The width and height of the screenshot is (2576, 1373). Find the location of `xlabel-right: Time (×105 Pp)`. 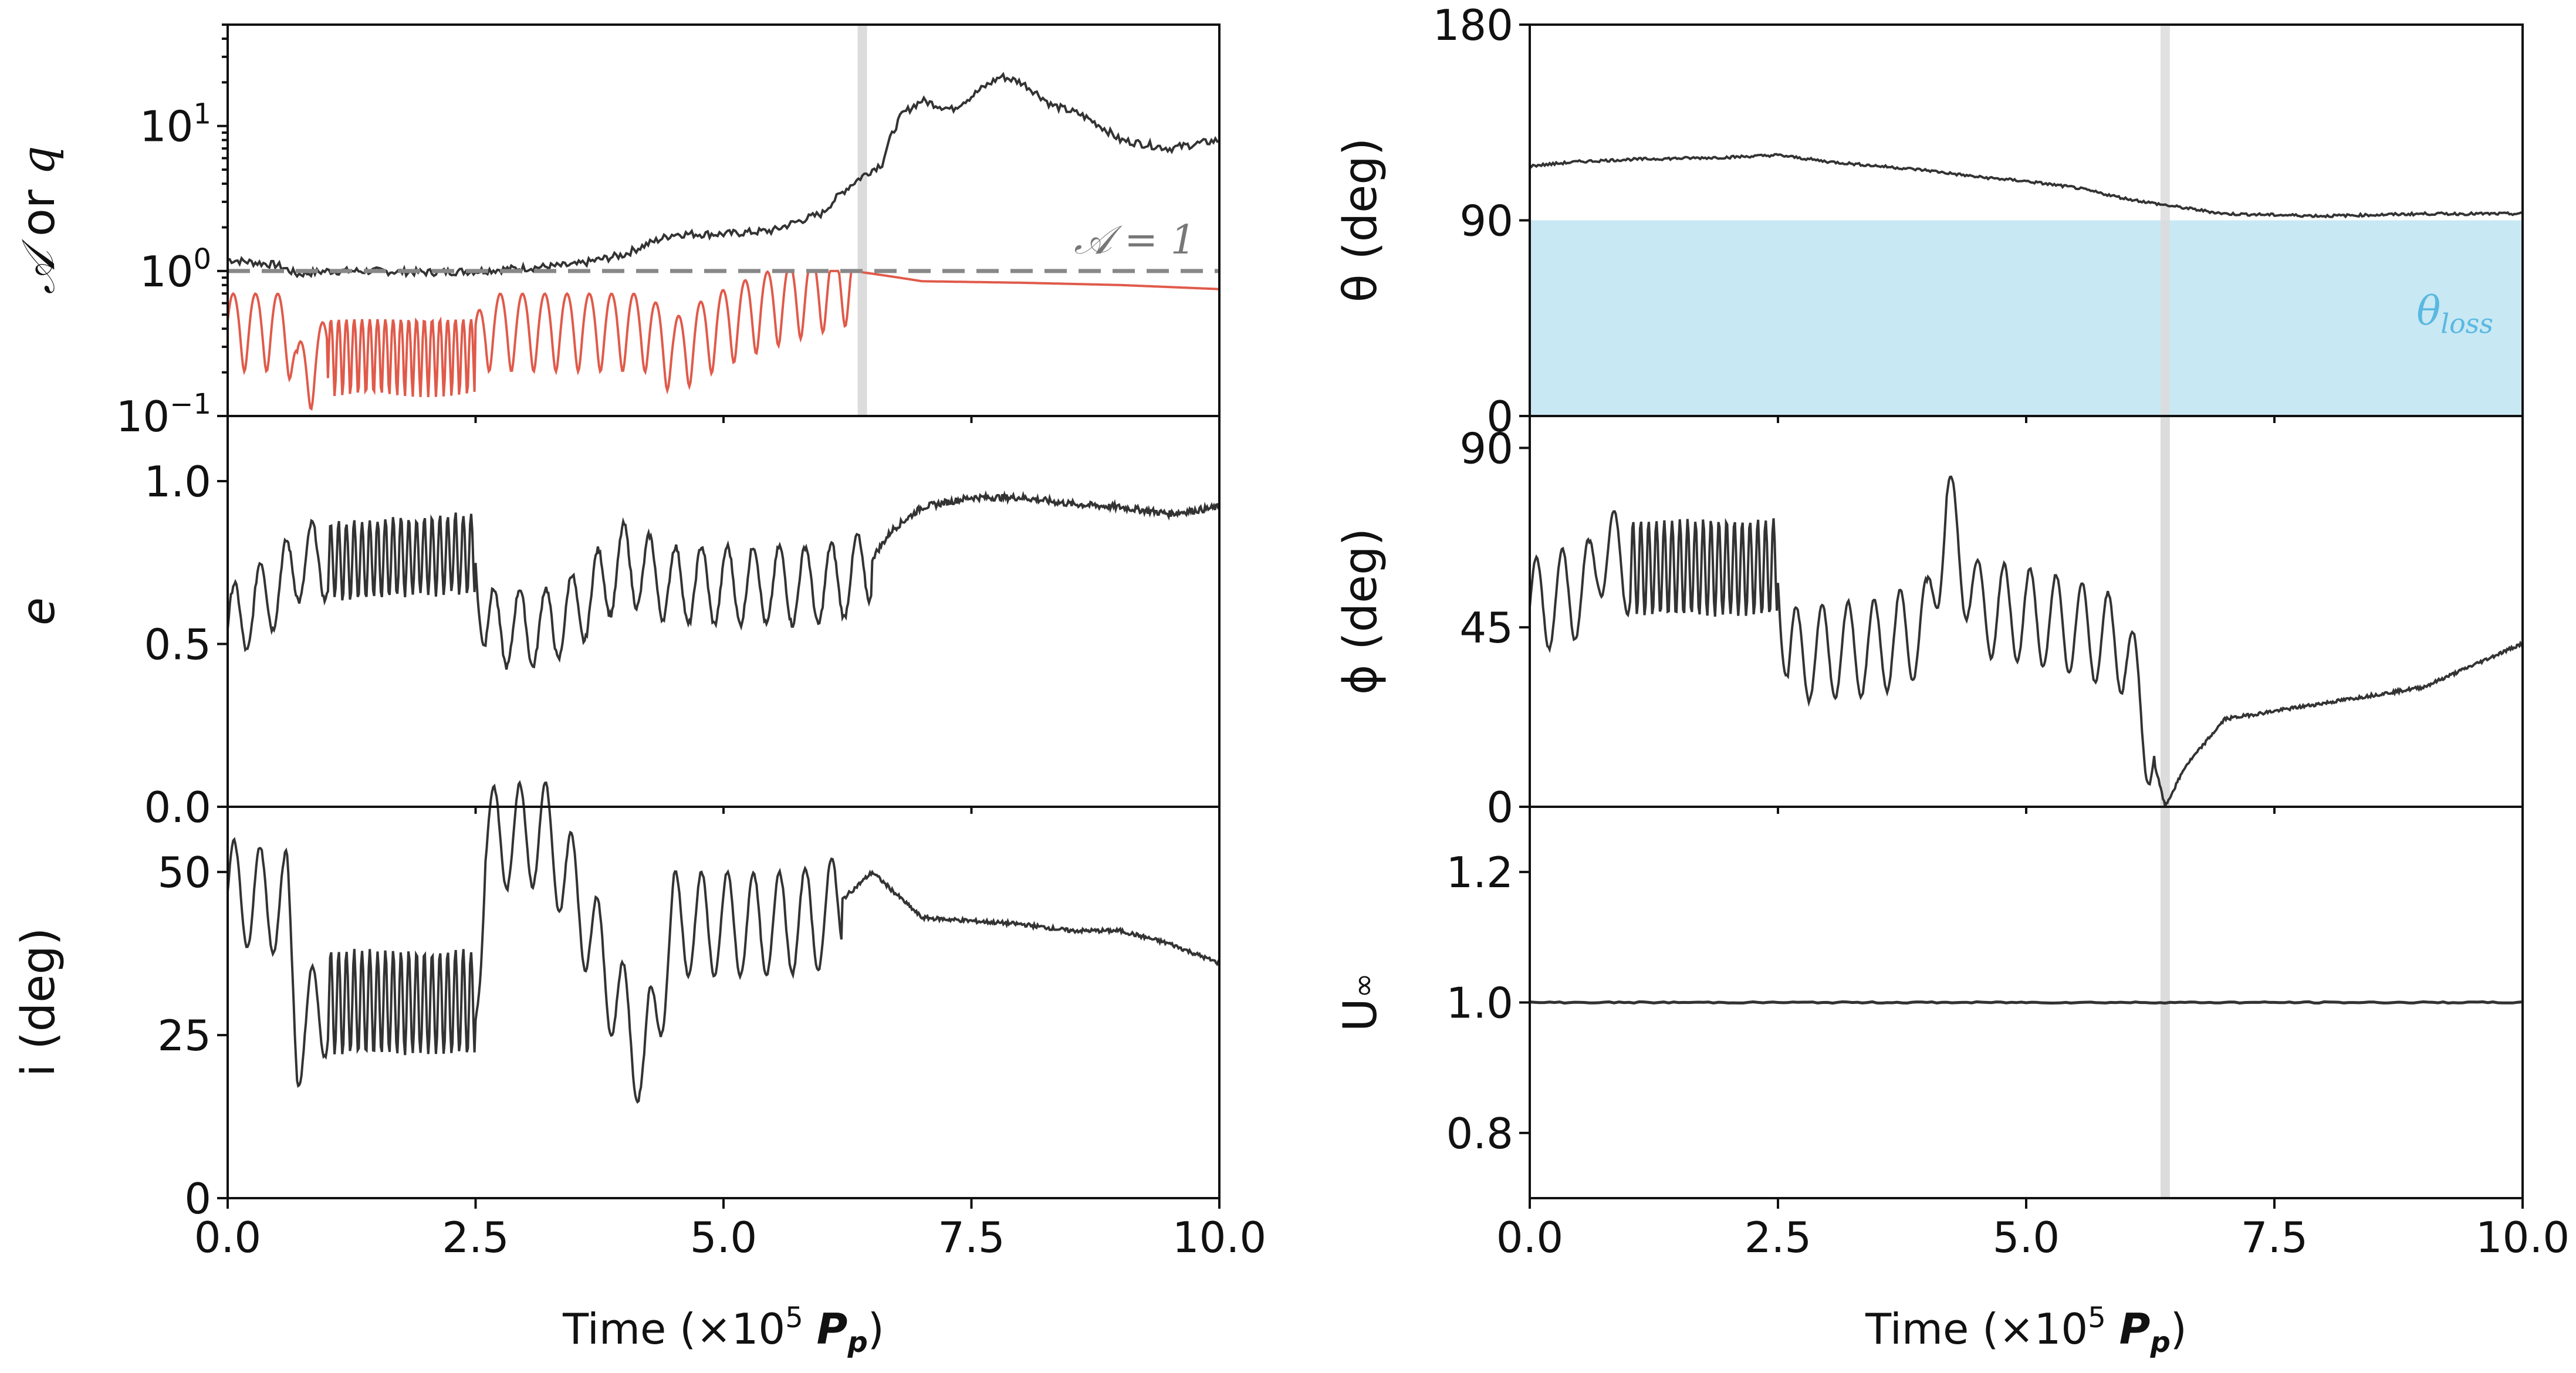

xlabel-right: Time (×105 Pp) is located at coordinates (2026, 1330).